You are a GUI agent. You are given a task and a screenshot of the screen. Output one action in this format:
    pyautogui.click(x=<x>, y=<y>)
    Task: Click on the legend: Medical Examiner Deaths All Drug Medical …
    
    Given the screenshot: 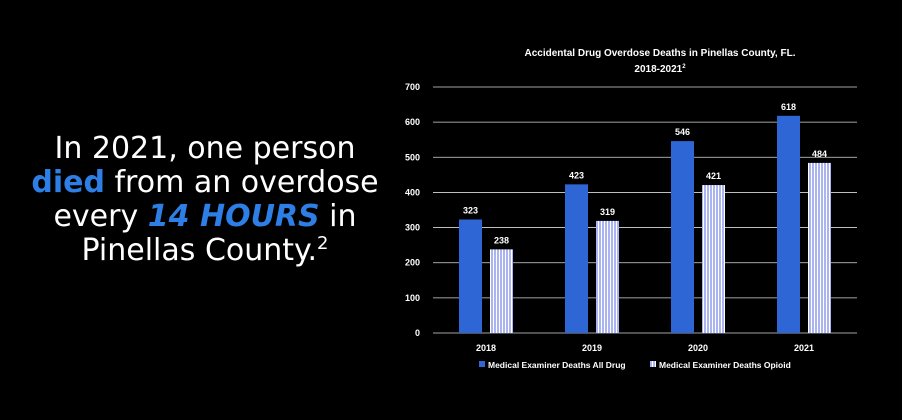 What is the action you would take?
    pyautogui.click(x=635, y=365)
    